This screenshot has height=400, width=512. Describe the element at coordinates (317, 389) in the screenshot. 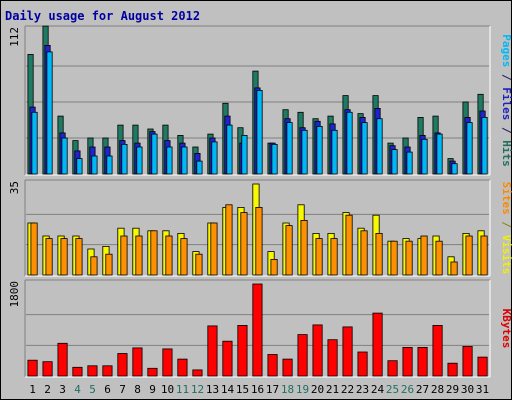

I see `x-tick-day-20: 20` at that location.